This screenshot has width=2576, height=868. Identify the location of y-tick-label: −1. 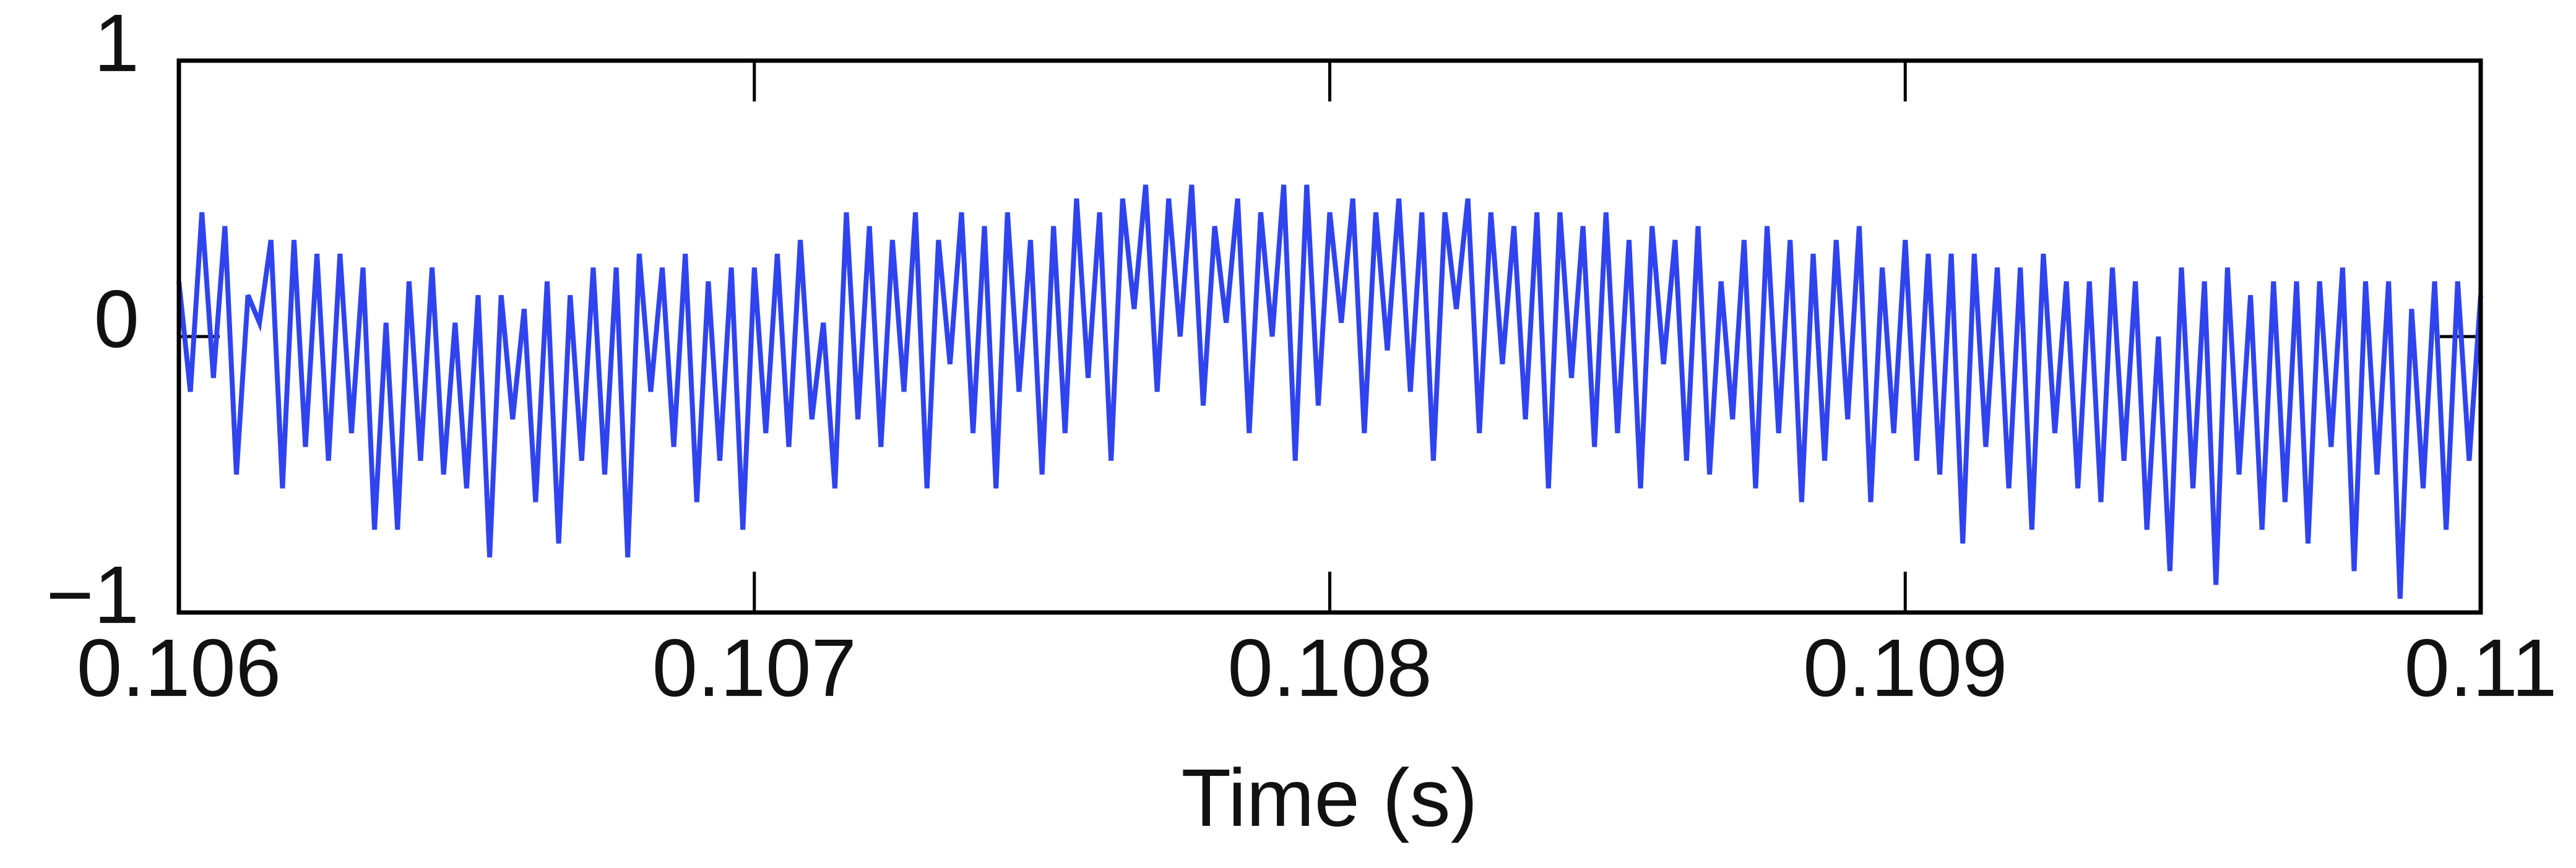
(93, 594).